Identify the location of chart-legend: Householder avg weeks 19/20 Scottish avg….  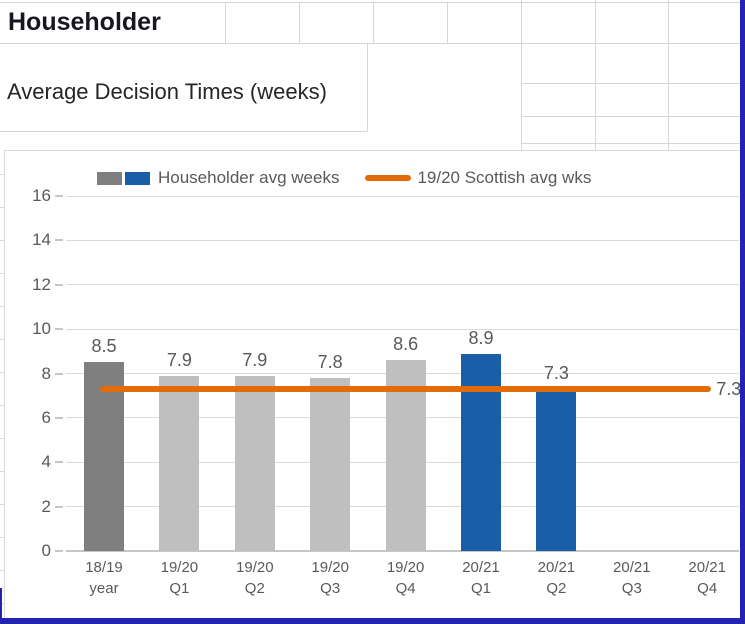
(344, 178).